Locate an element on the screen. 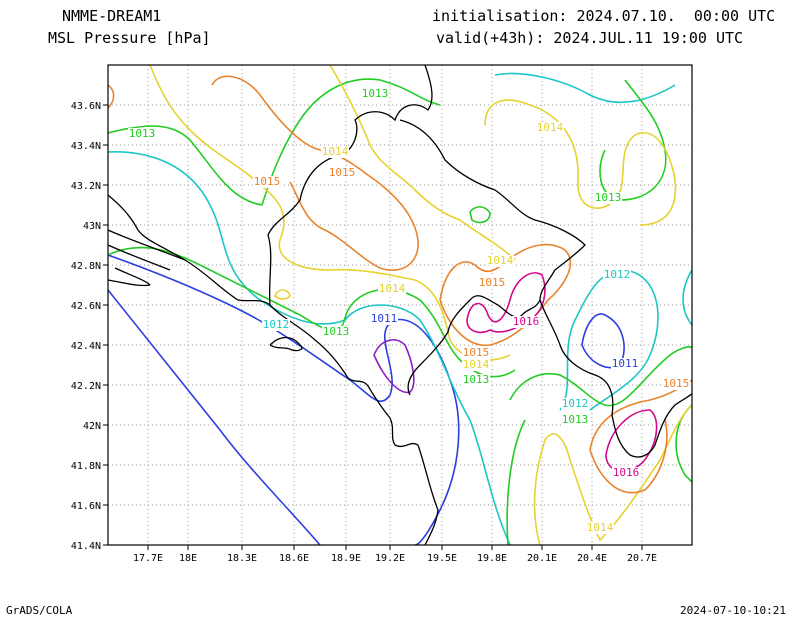 The image size is (800, 618). isobar-1013-se is located at coordinates (600, 376).